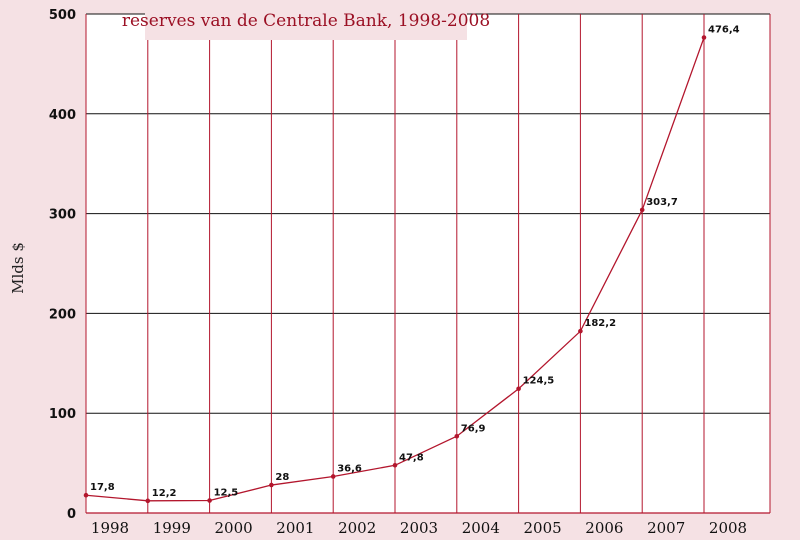  I want to click on x-tick-label: 2007, so click(666, 528).